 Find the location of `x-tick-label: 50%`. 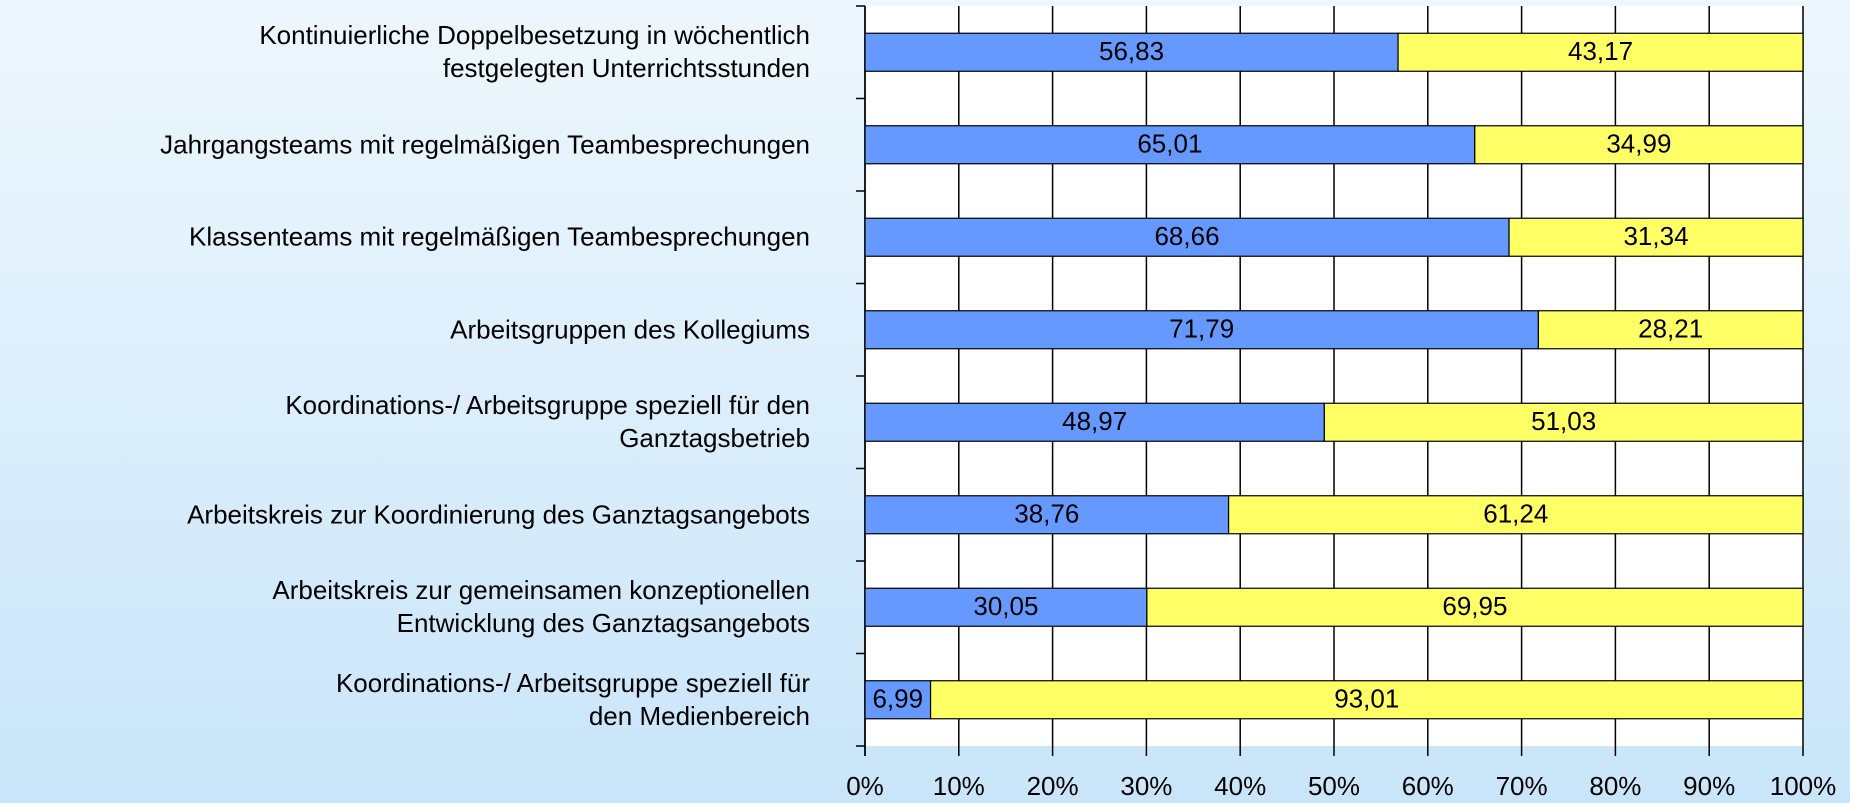

x-tick-label: 50% is located at coordinates (1334, 786).